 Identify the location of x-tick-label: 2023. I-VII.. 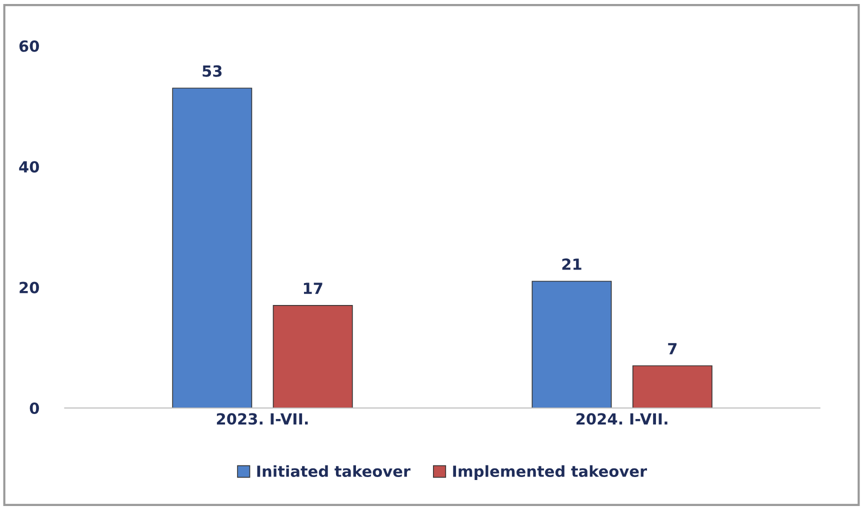
(262, 419).